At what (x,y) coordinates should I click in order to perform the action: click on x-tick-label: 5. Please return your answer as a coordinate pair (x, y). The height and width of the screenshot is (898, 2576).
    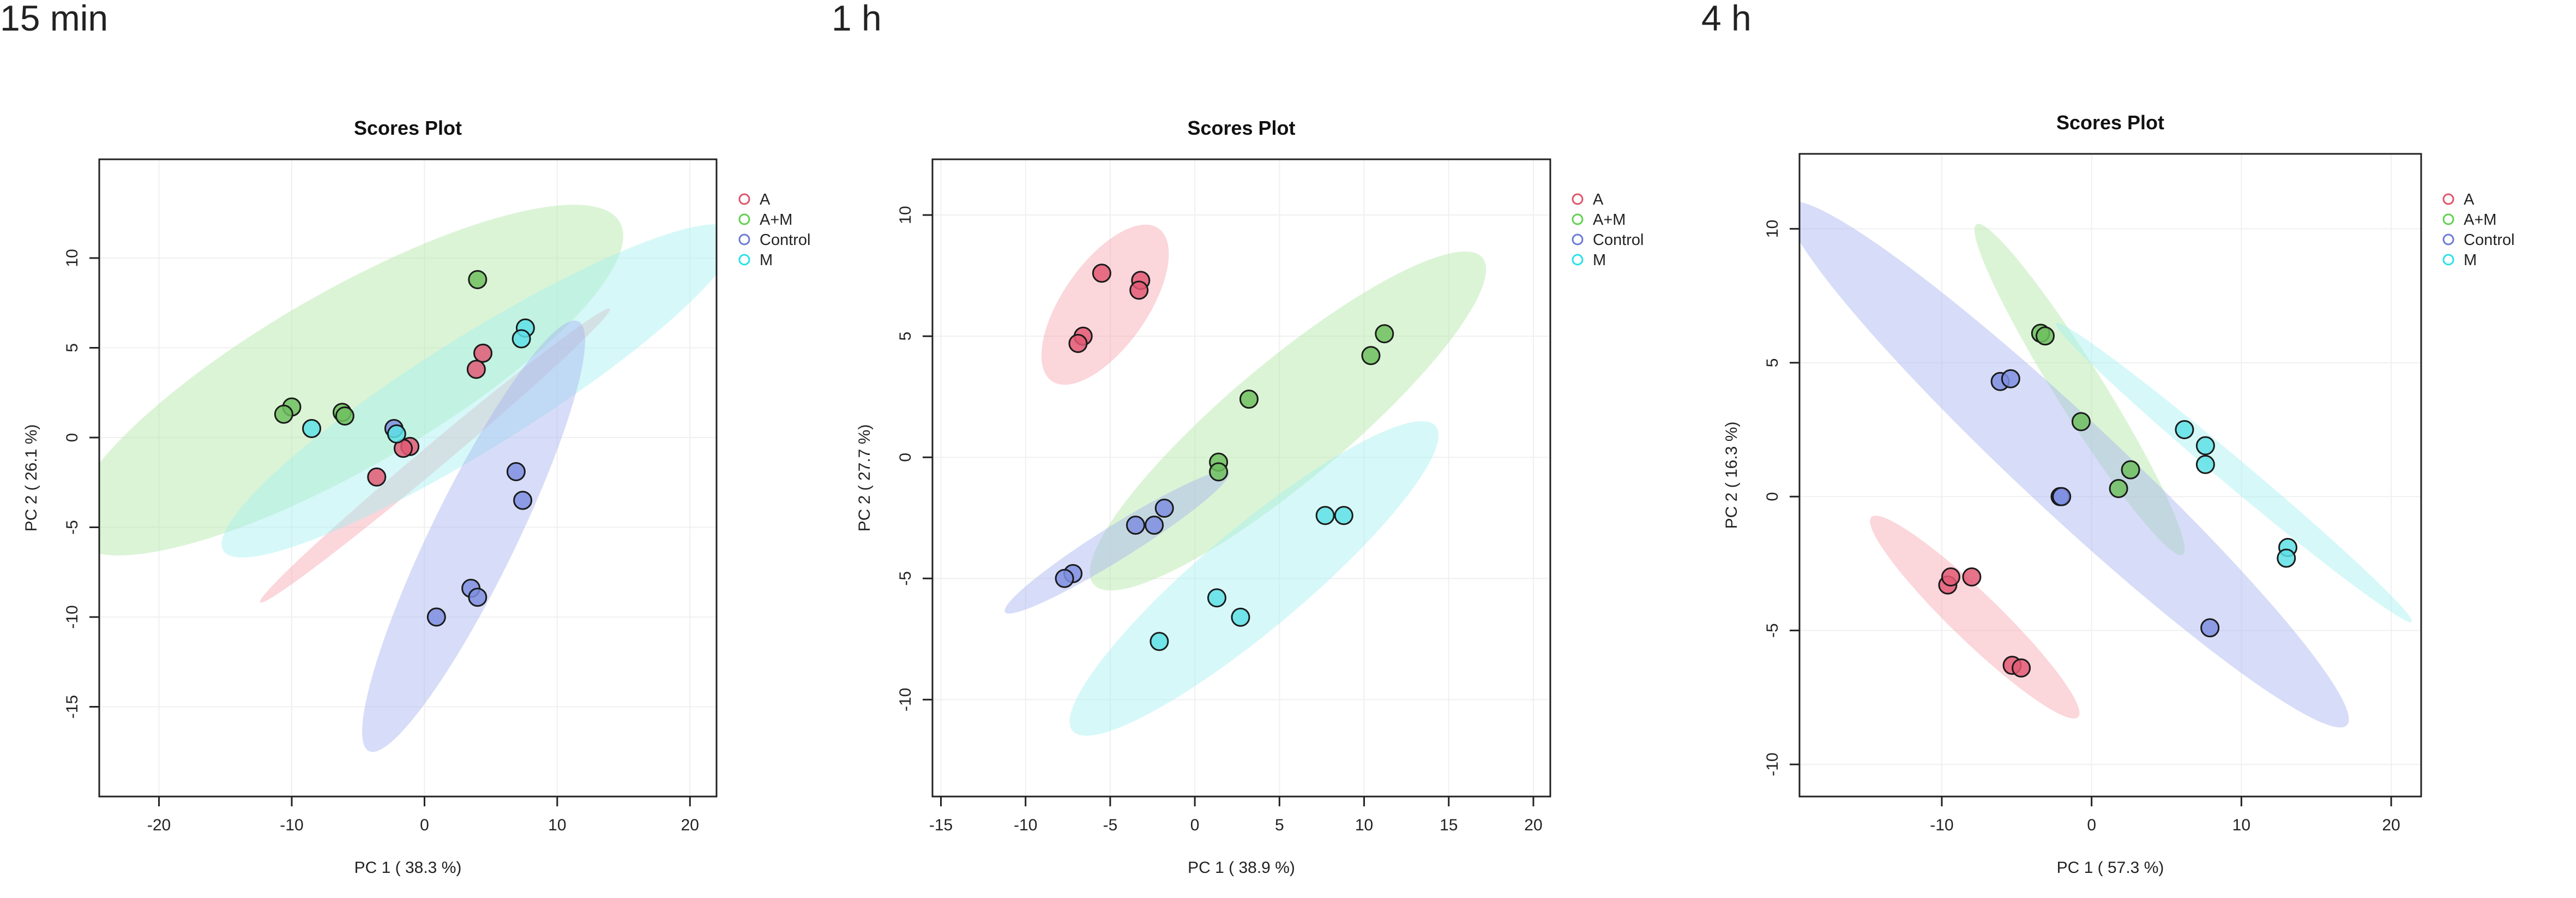
    Looking at the image, I should click on (1279, 825).